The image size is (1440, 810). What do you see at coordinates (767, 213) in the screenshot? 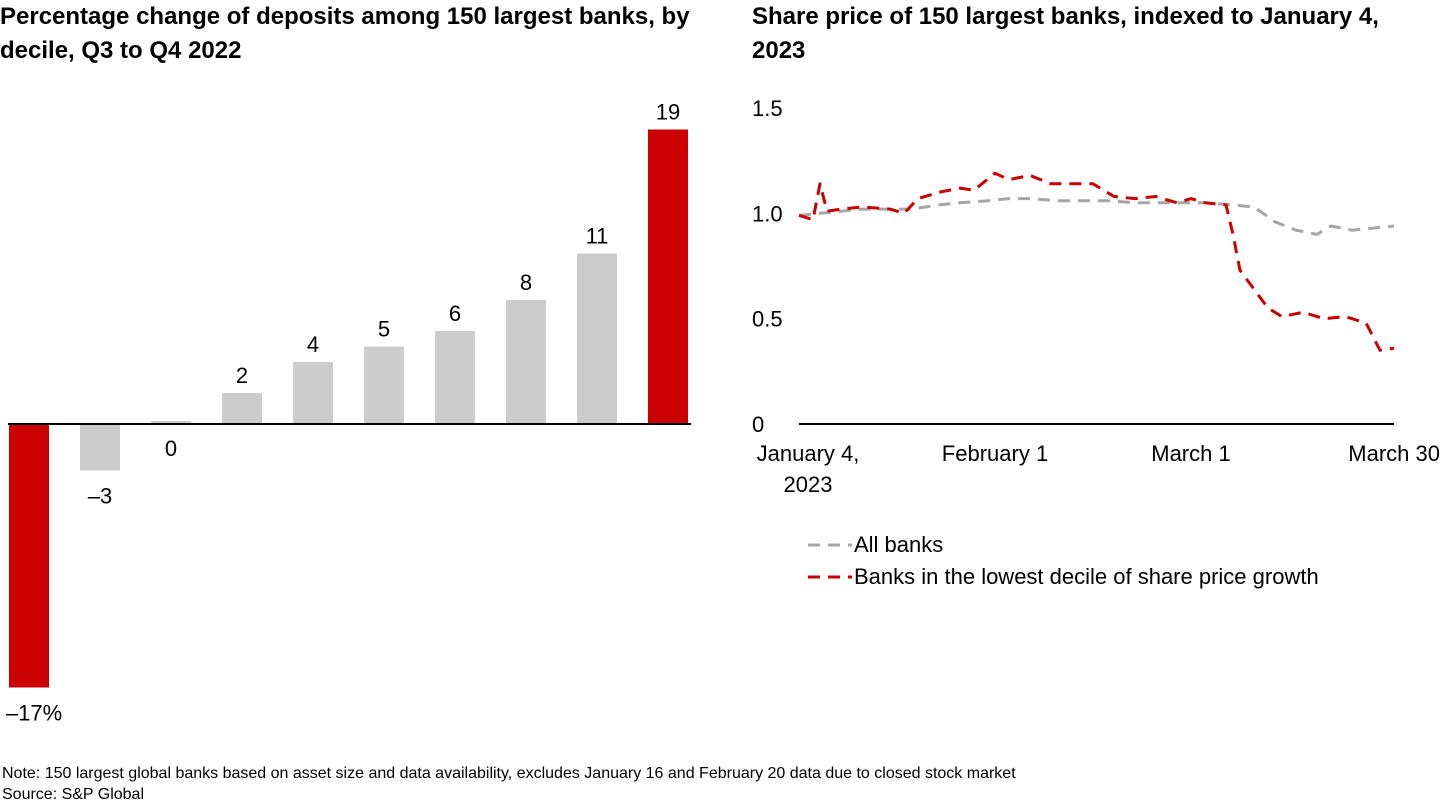
I see `y-tick-label: 1.0` at bounding box center [767, 213].